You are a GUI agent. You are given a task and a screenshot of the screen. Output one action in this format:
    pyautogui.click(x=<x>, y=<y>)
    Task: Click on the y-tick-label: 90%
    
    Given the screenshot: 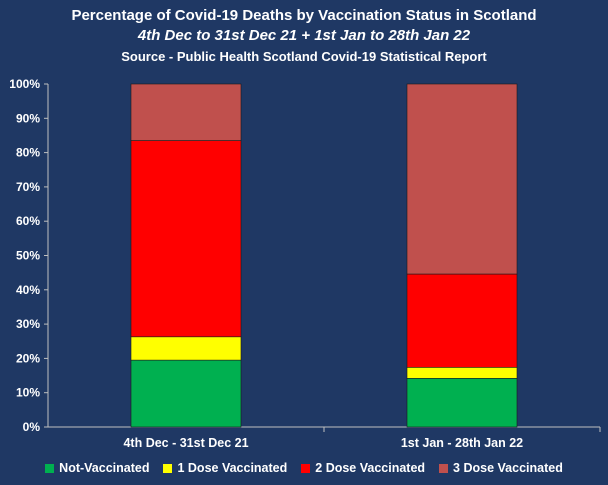 What is the action you would take?
    pyautogui.click(x=28, y=118)
    